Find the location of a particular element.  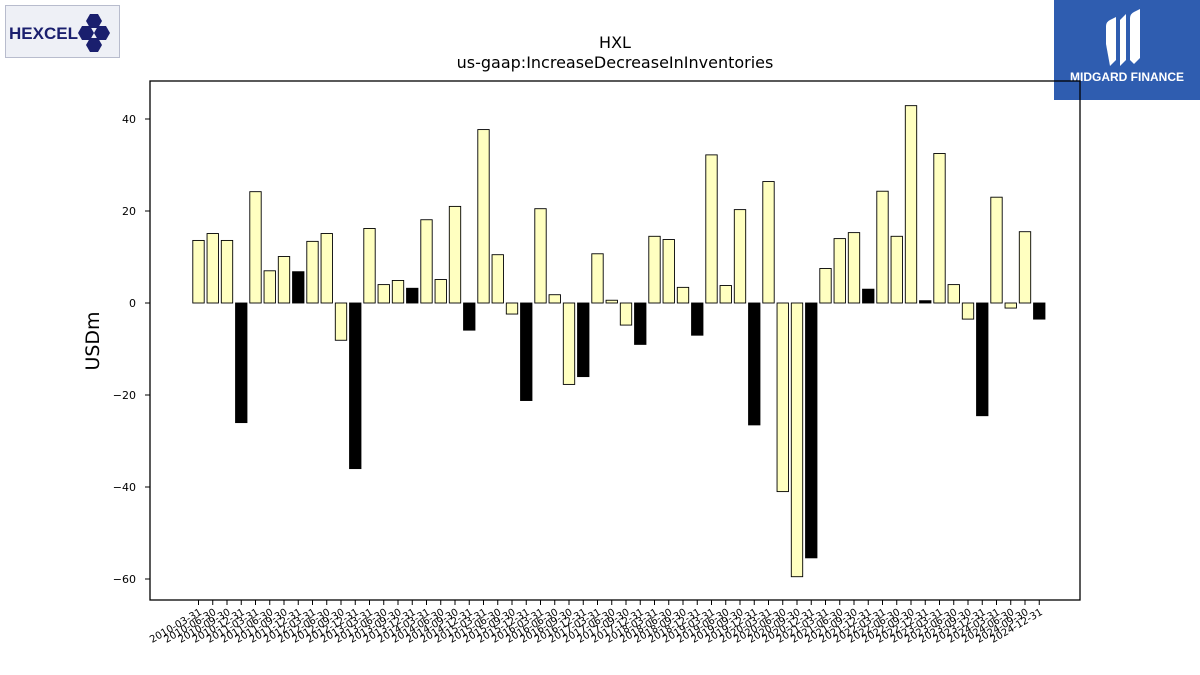

hexcel-logo-graphic: HEXCEL is located at coordinates (59, 33).